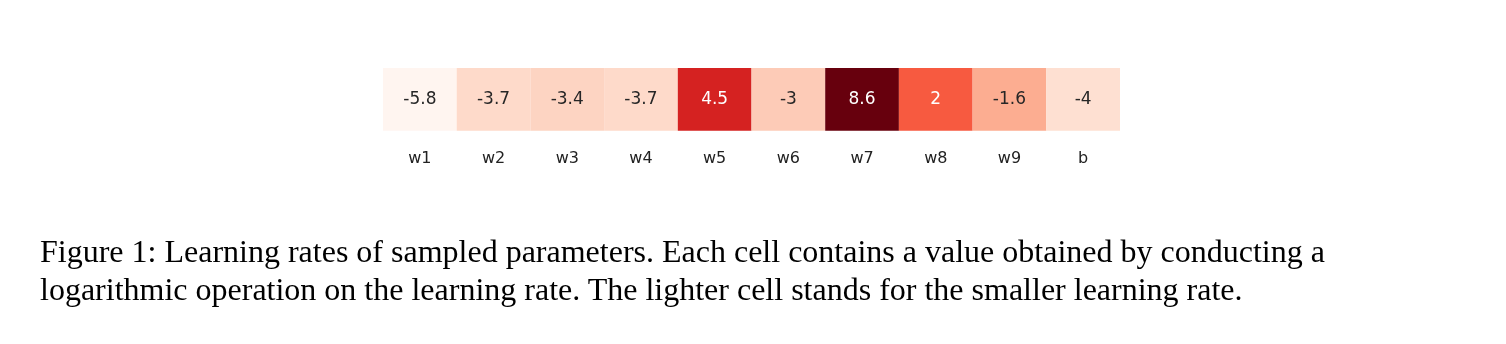  What do you see at coordinates (420, 97) in the screenshot?
I see `data-label: -5.8` at bounding box center [420, 97].